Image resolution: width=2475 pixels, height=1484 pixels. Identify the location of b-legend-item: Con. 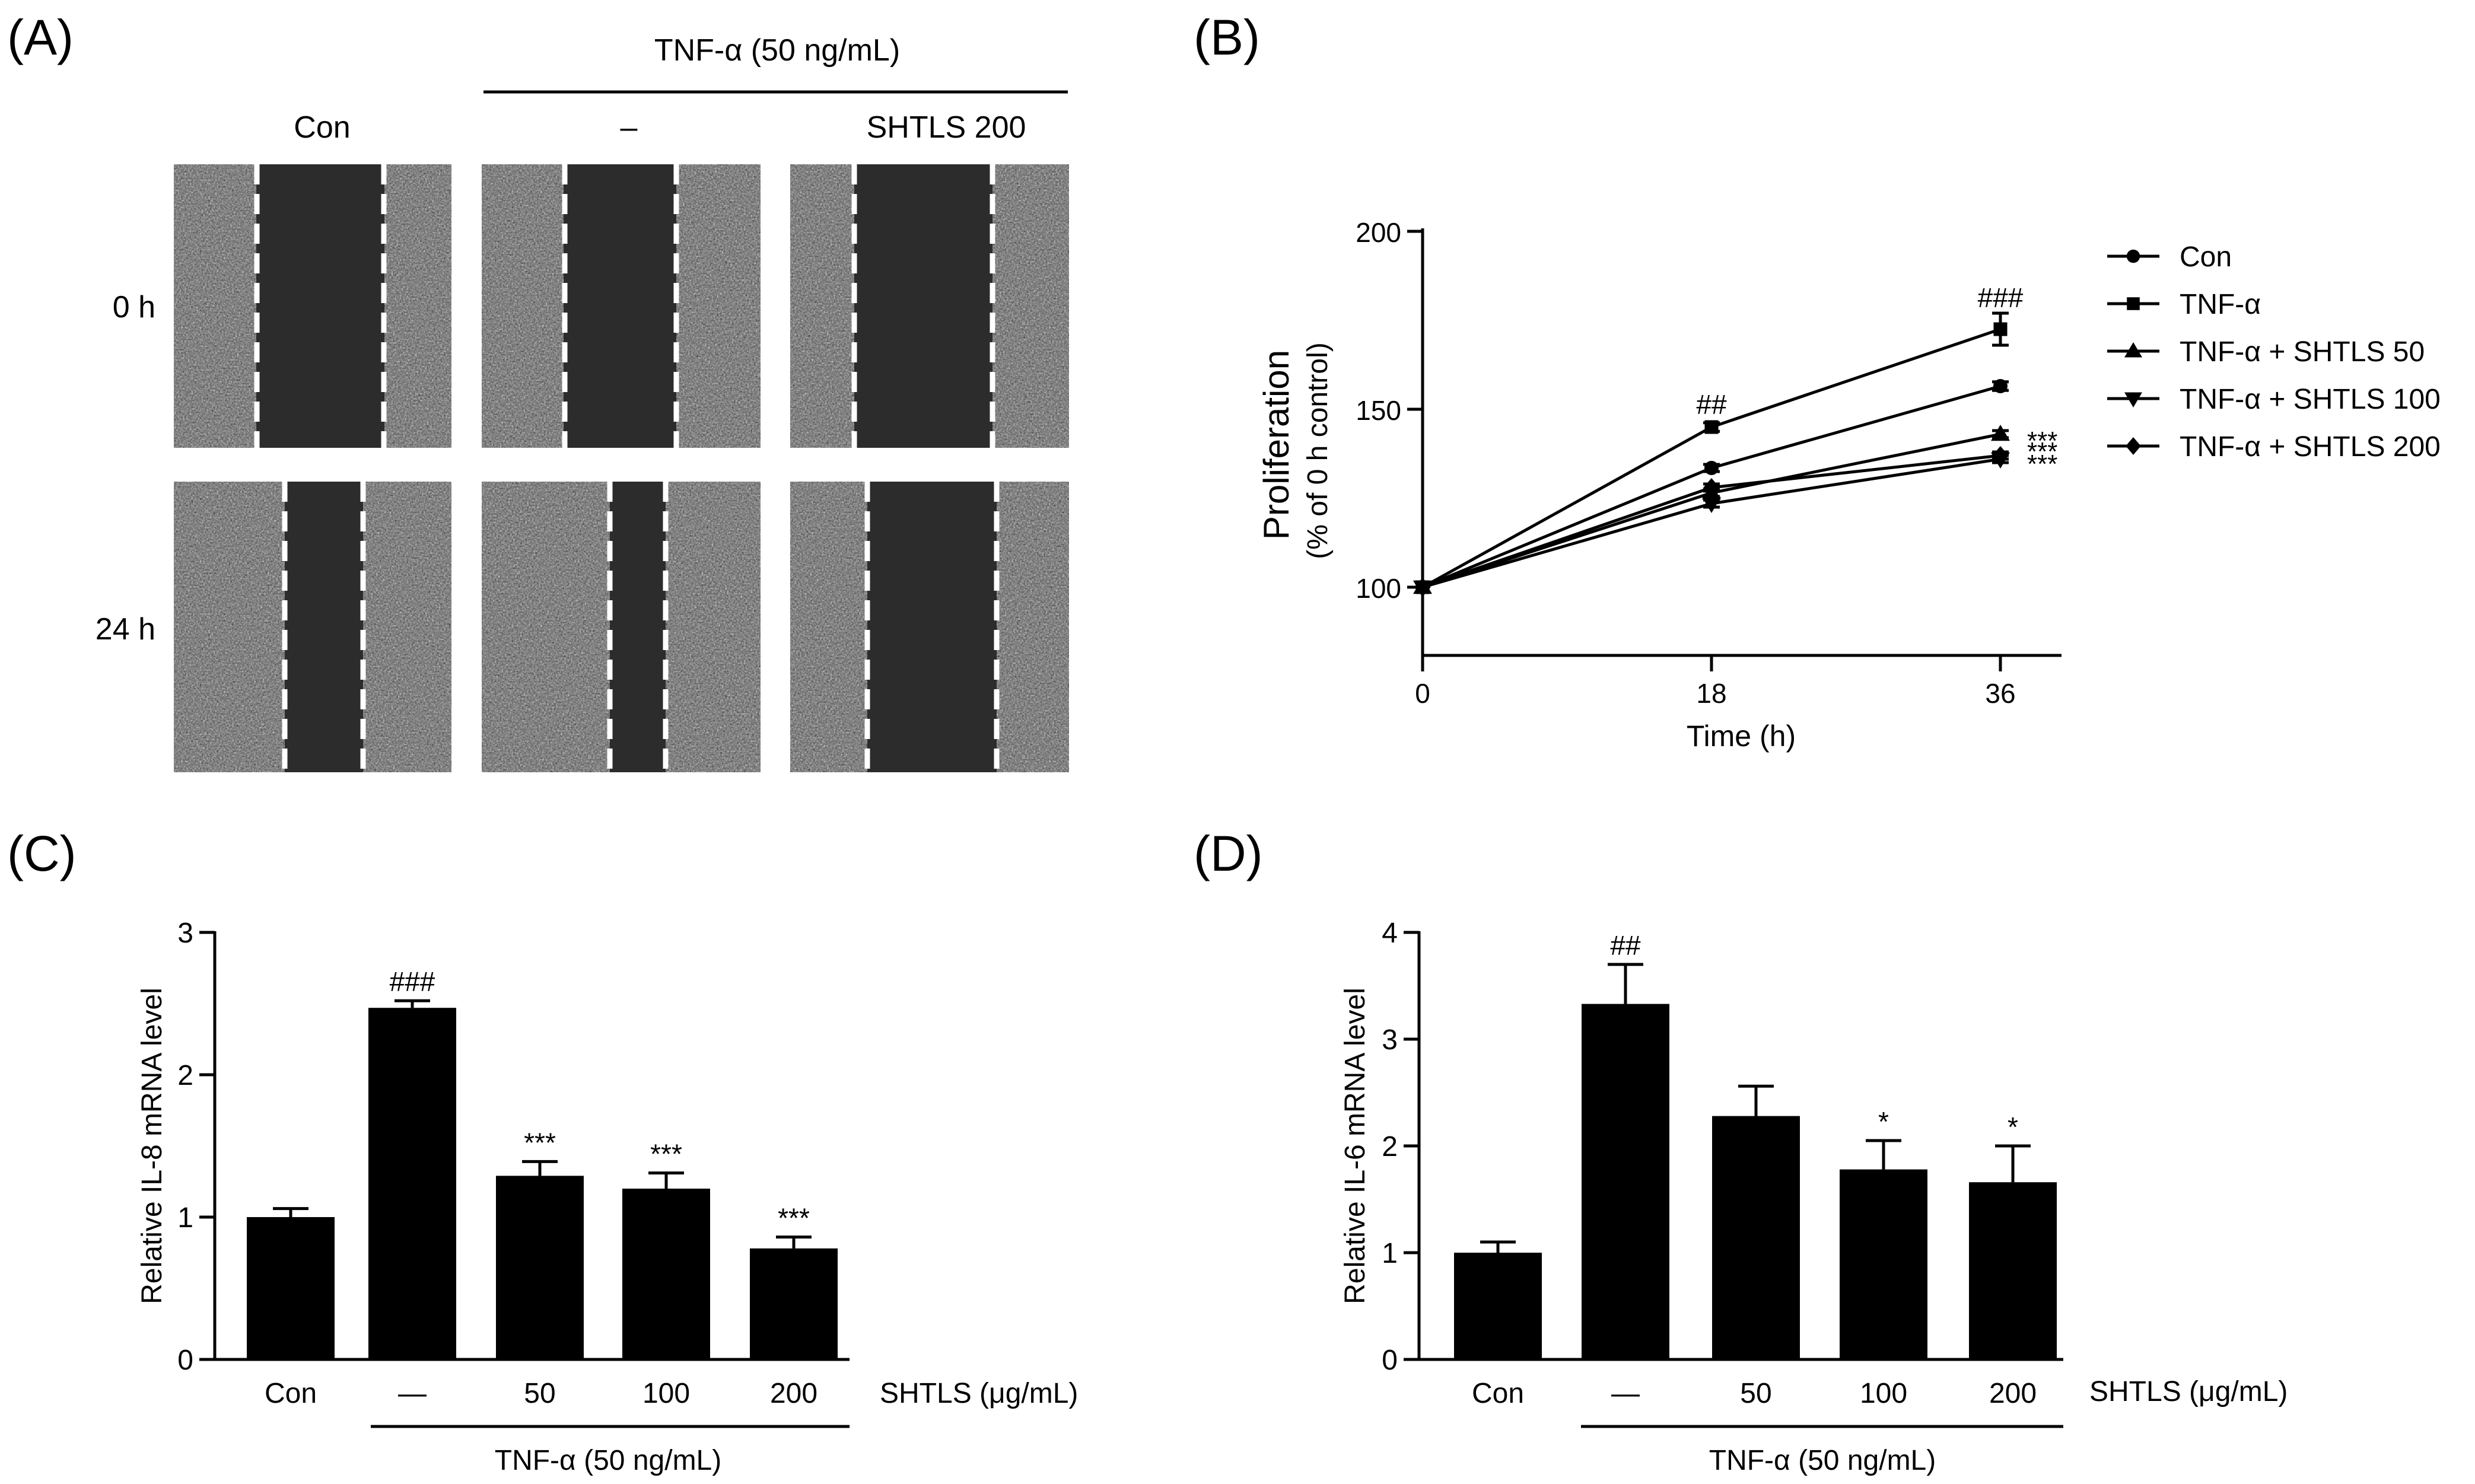
(2169, 257).